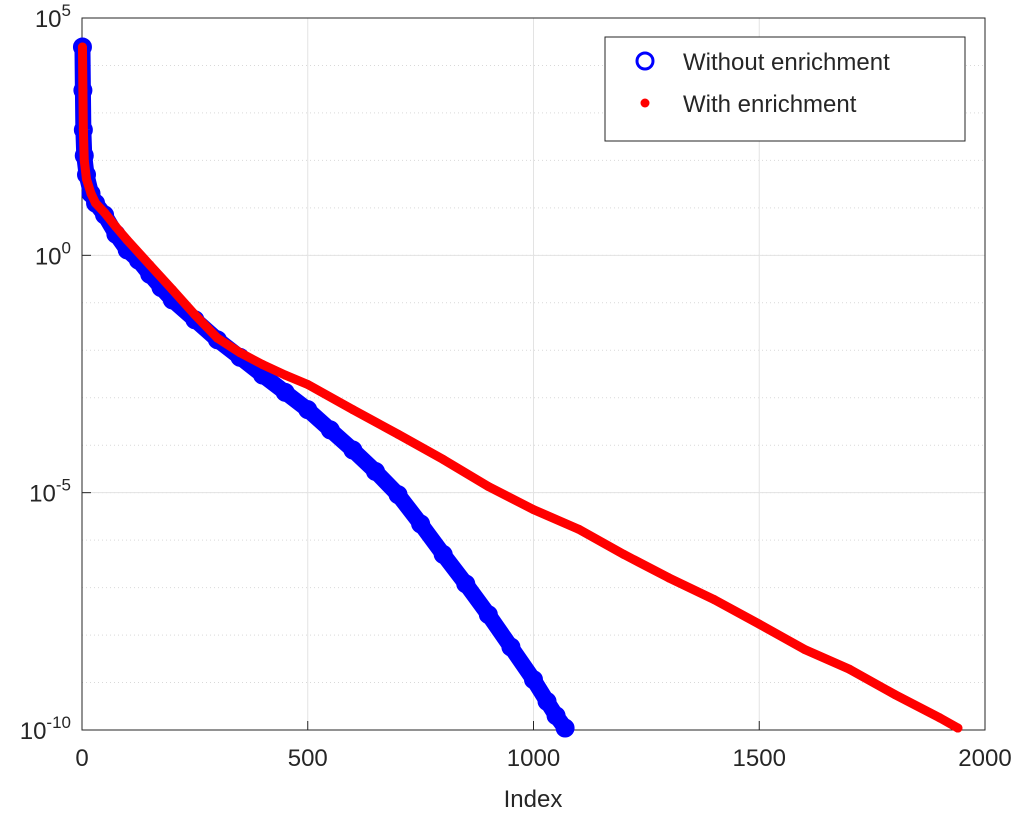  I want to click on y-tick-label: 10⁵, so click(53, 17).